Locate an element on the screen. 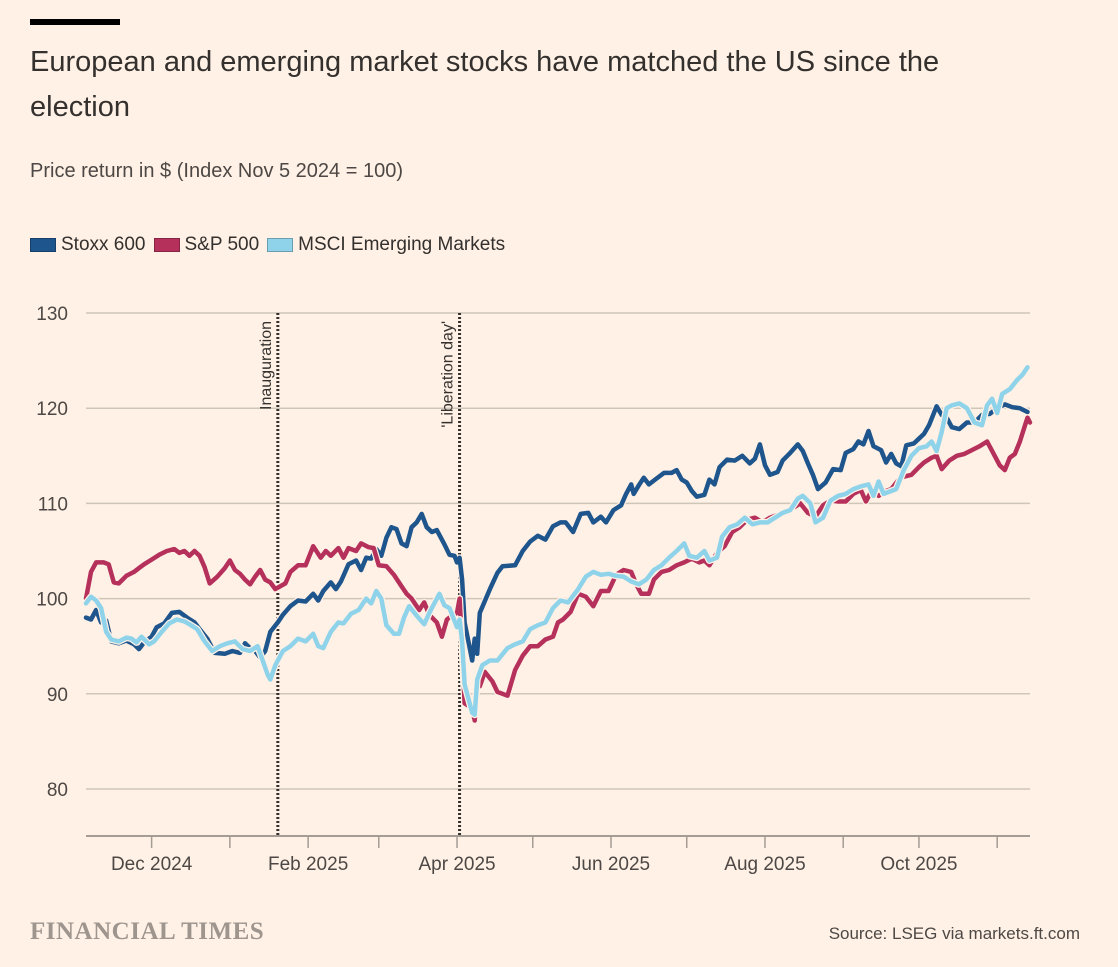 The image size is (1118, 967). legend-item-msci-em: MSCI Emerging Markets is located at coordinates (386, 245).